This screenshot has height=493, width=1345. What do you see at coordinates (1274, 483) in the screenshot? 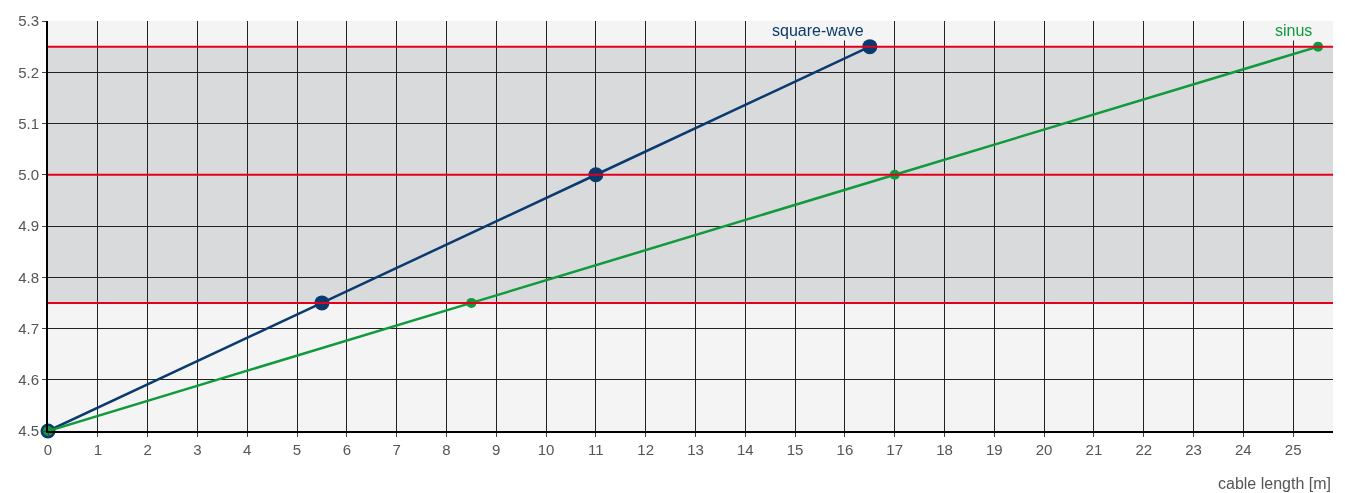
I see `x-axis-title: cable length [m]` at bounding box center [1274, 483].